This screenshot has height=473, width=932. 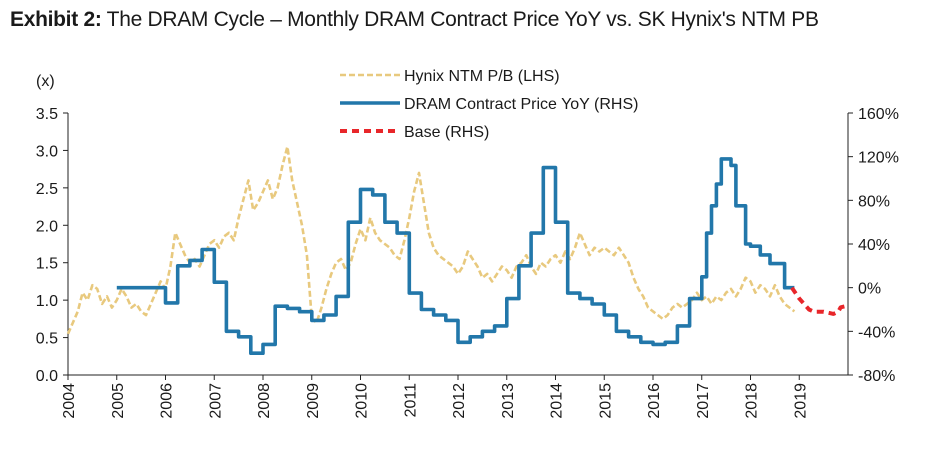 I want to click on x-tick-label: 2007, so click(x=215, y=401).